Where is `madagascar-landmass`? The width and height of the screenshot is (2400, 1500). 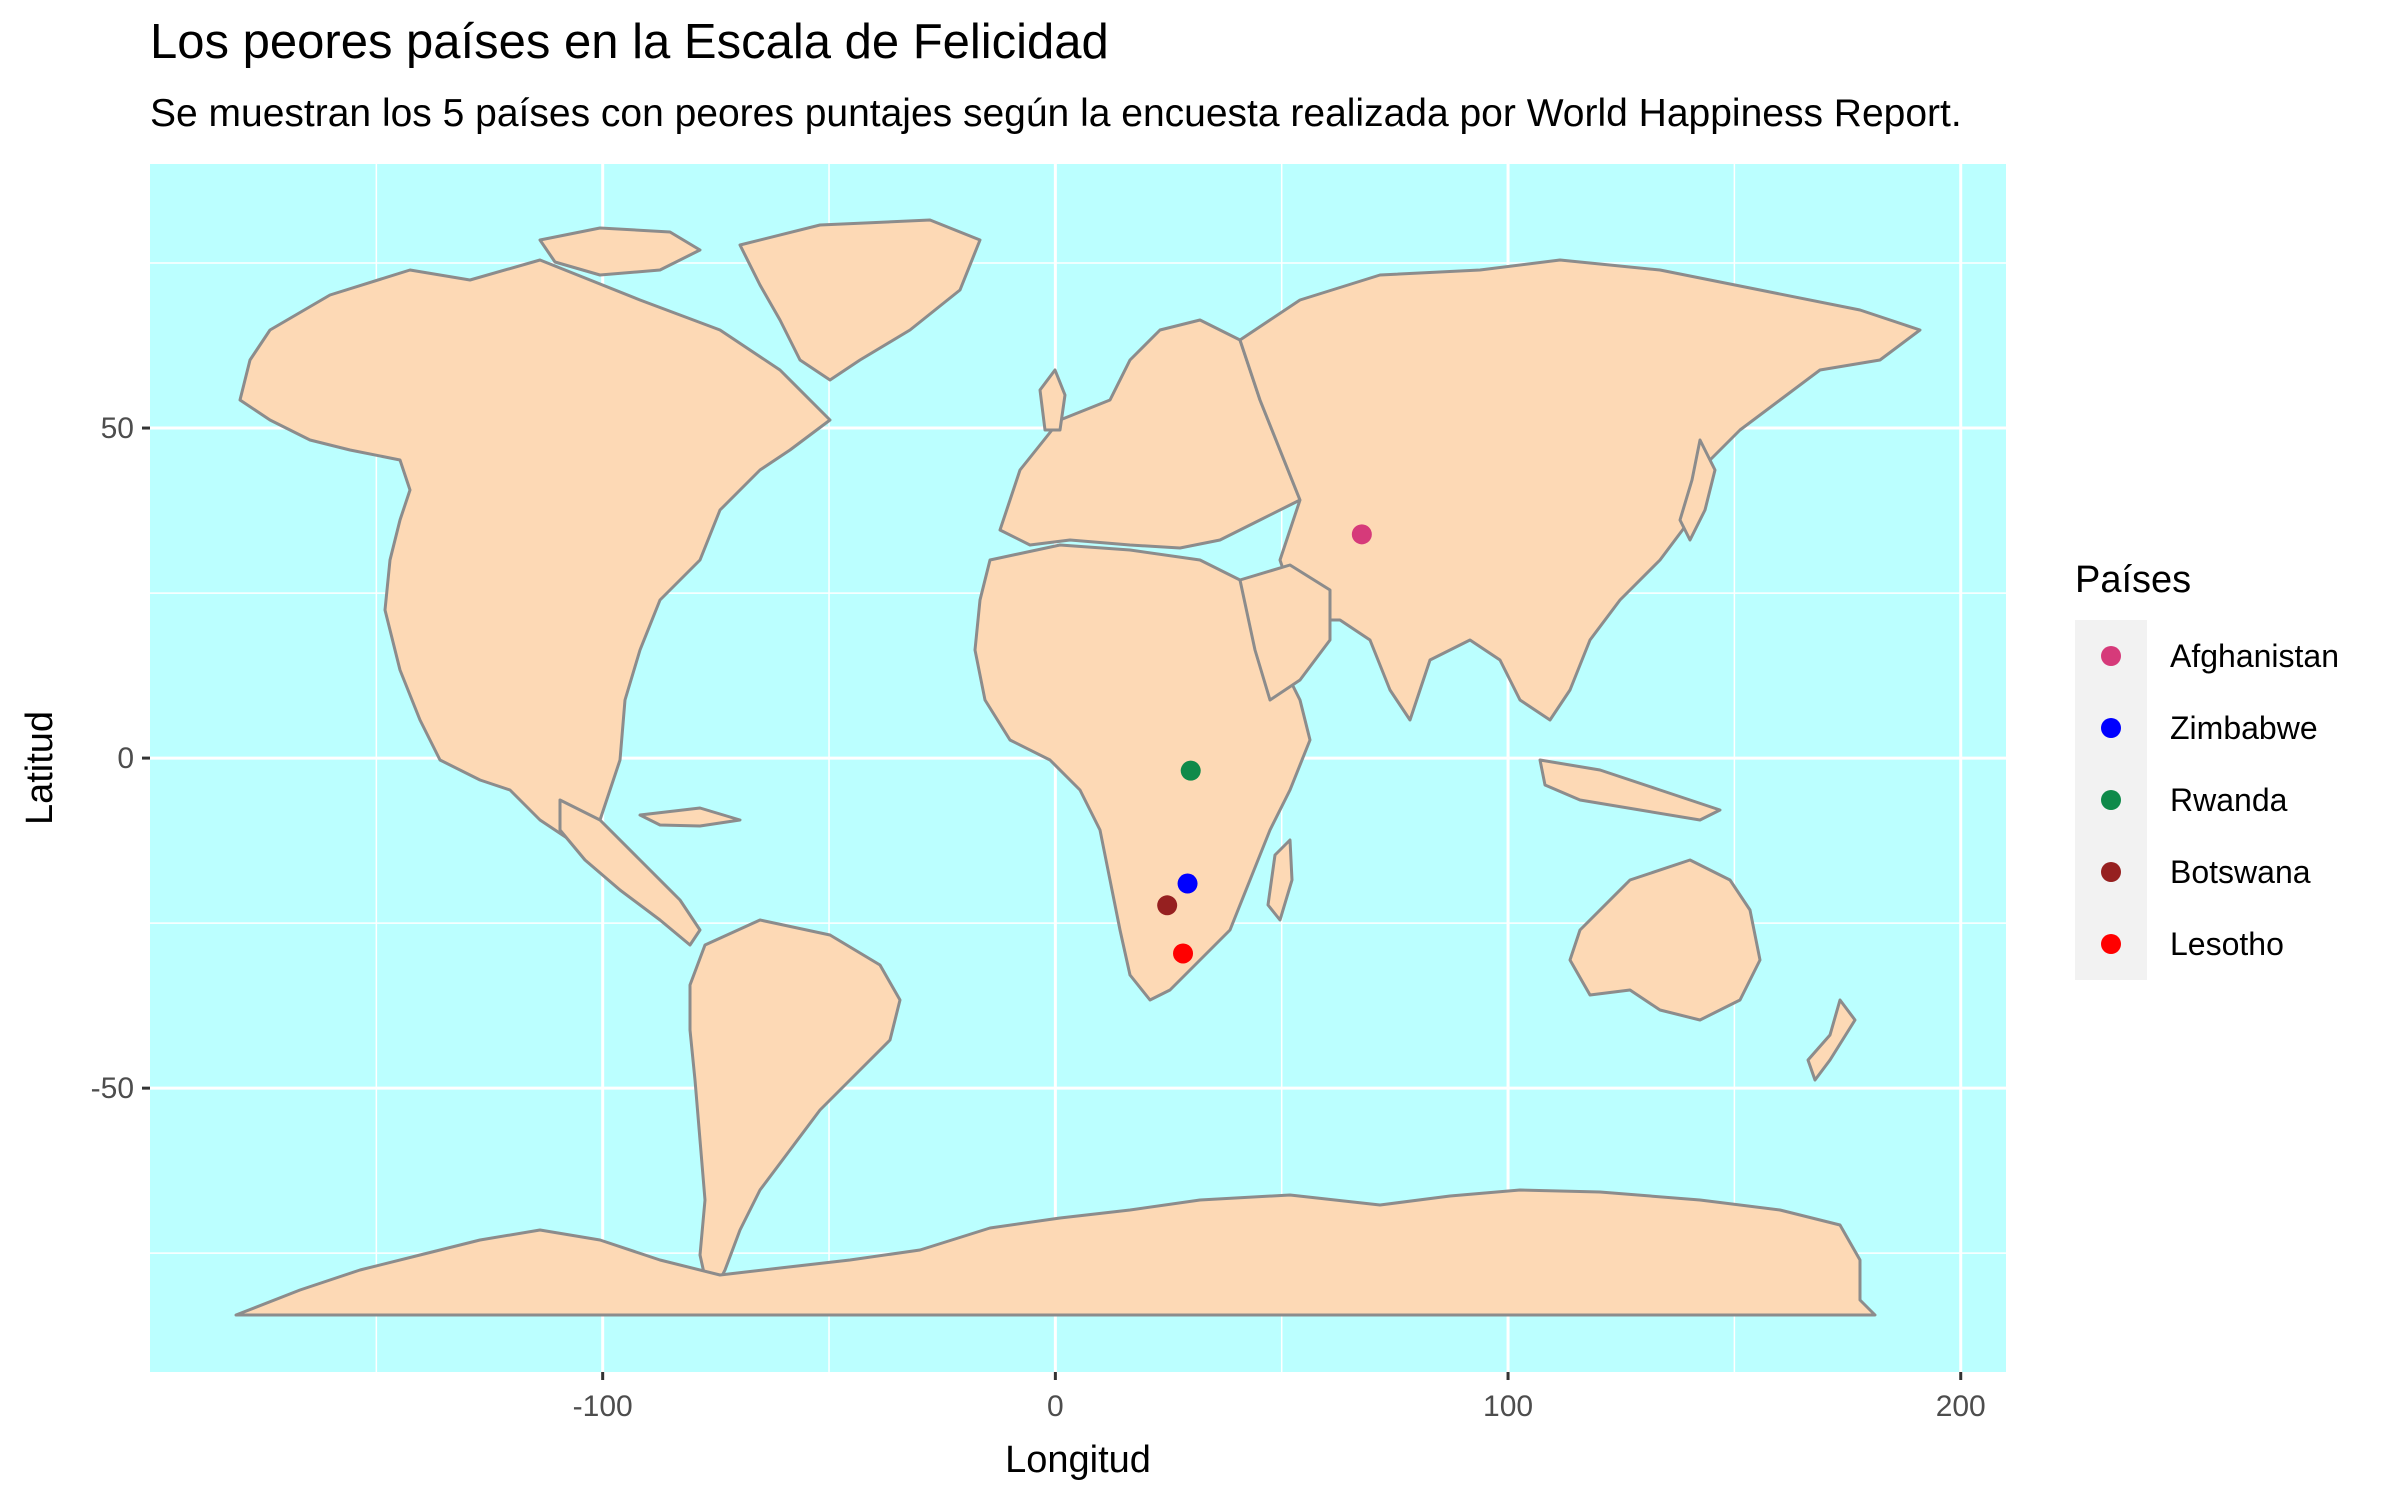
madagascar-landmass is located at coordinates (1280, 880).